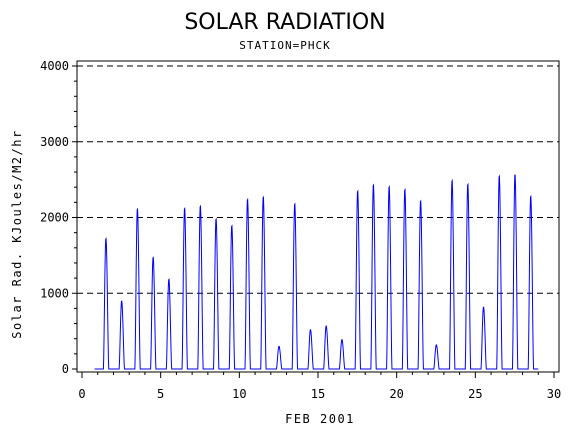 Image resolution: width=570 pixels, height=430 pixels. I want to click on x-tick-label: 25, so click(475, 394).